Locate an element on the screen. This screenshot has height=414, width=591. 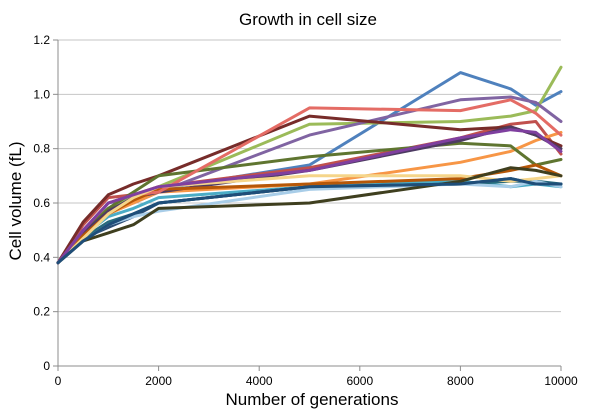
y-tick-label: 0 is located at coordinates (46, 366).